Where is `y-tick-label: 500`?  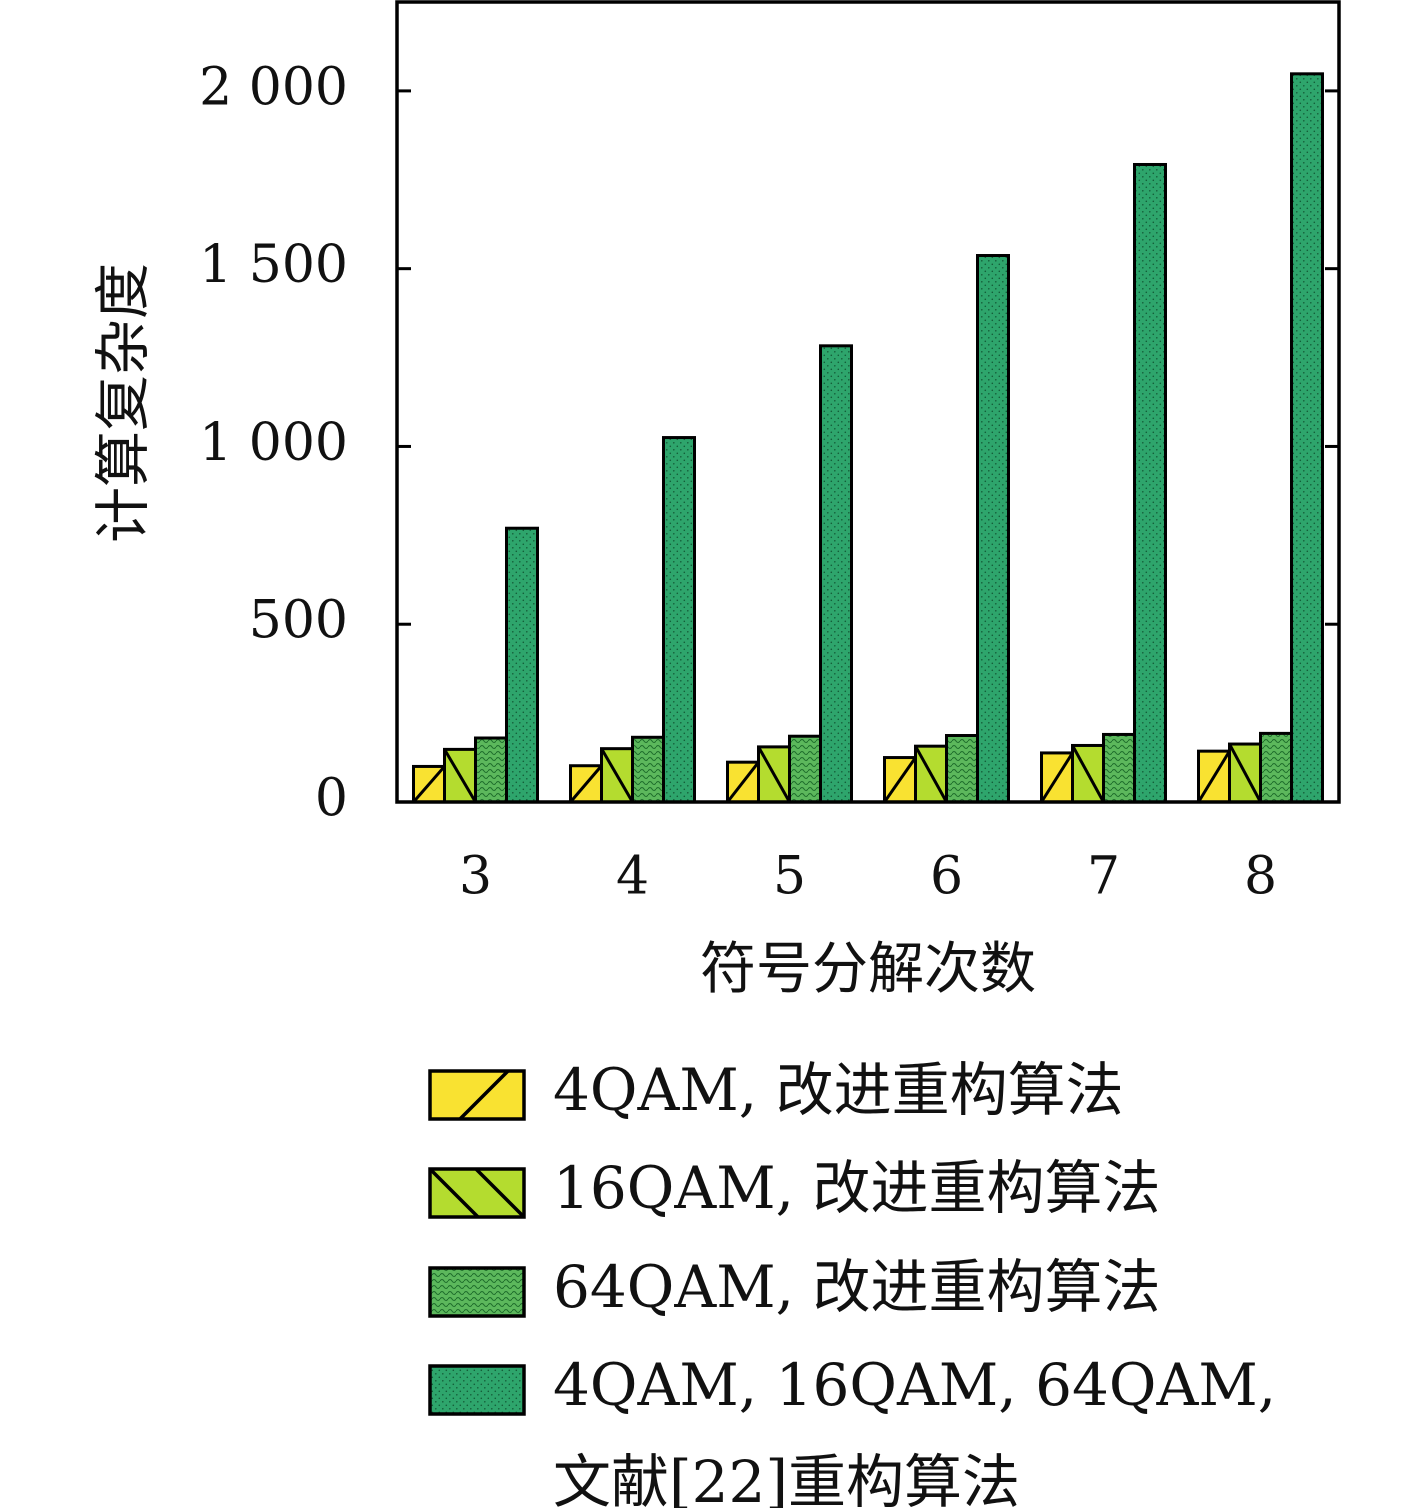
y-tick-label: 500 is located at coordinates (298, 621).